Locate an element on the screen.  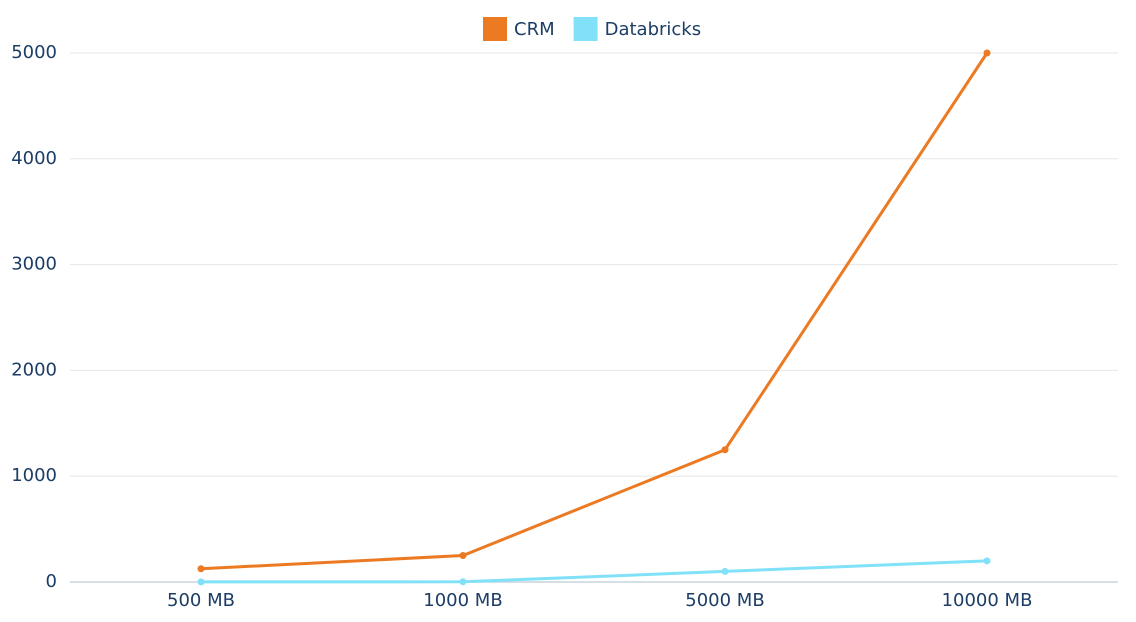
legend-label: CRM is located at coordinates (534, 29).